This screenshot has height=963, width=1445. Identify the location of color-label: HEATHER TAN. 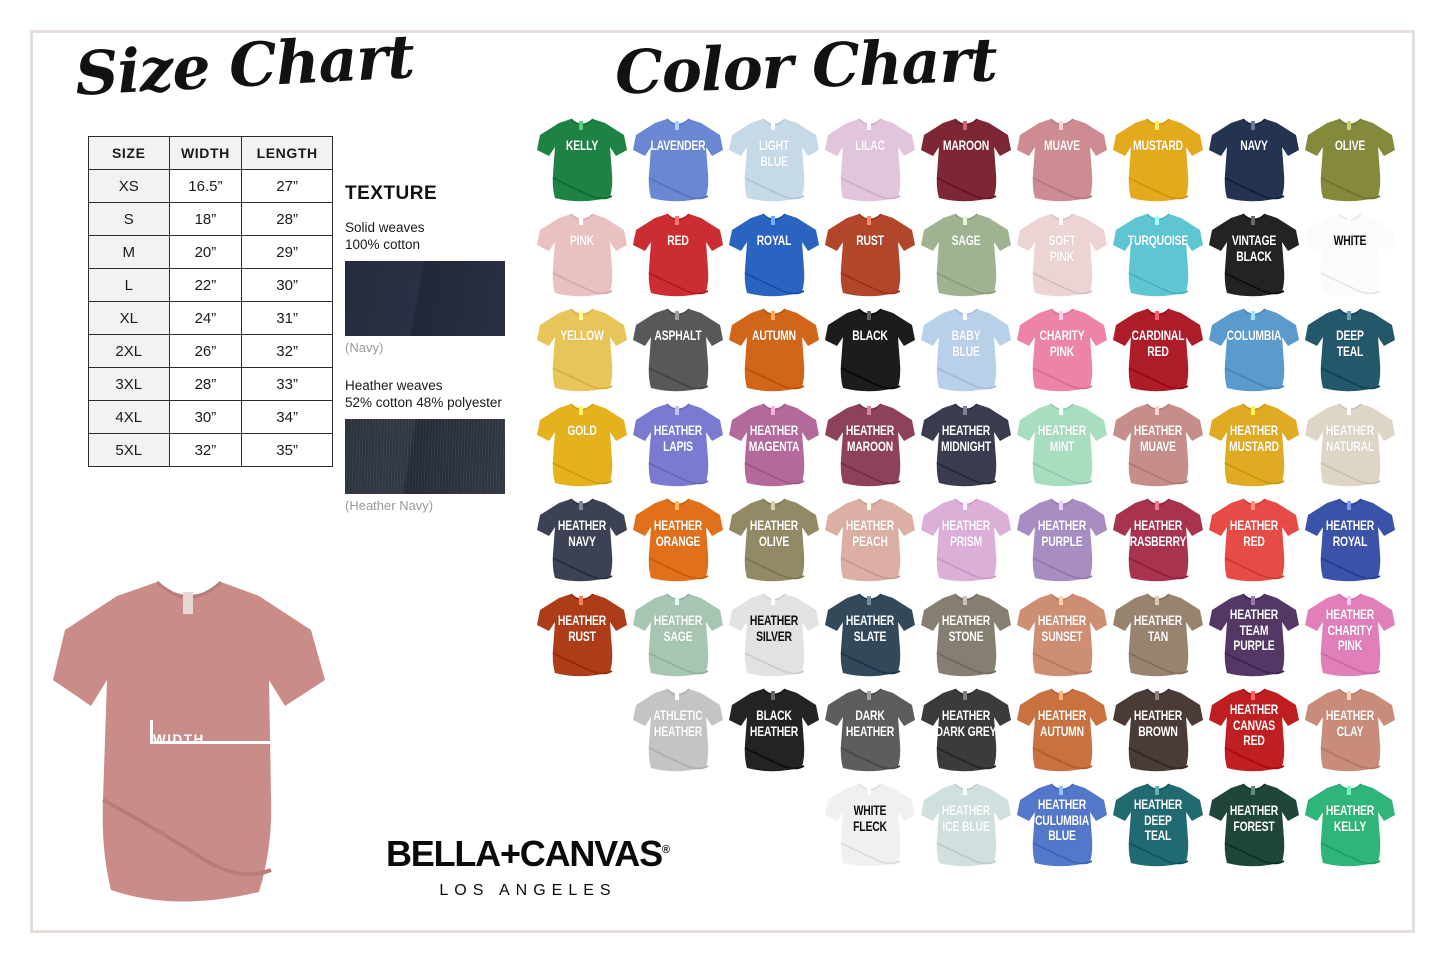
(1158, 628).